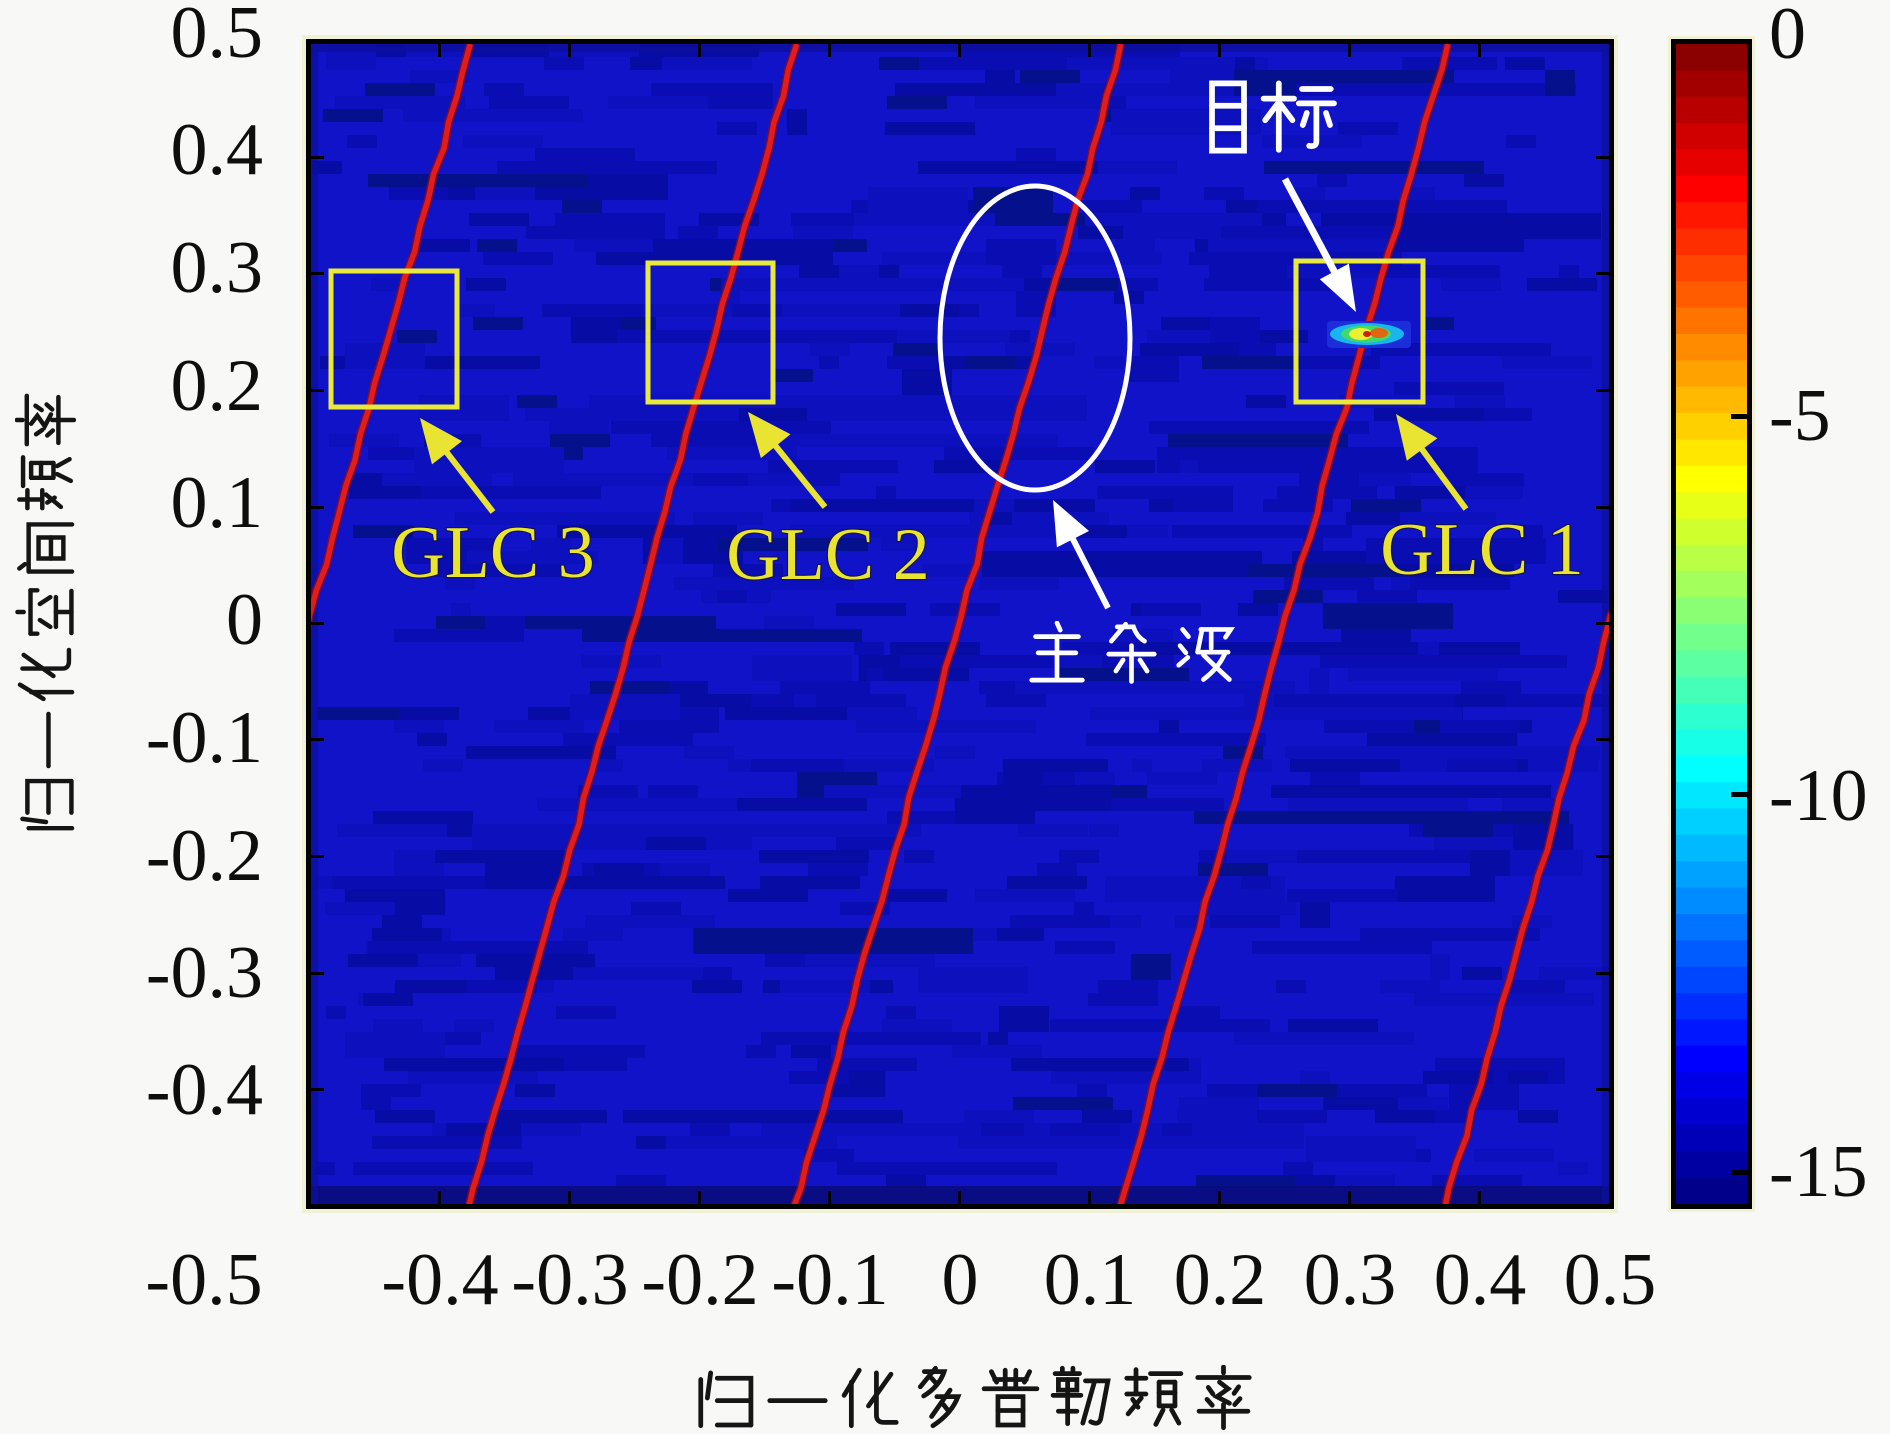 This screenshot has width=1890, height=1434. What do you see at coordinates (1482, 550) in the screenshot?
I see `svg-text: GLC 1` at bounding box center [1482, 550].